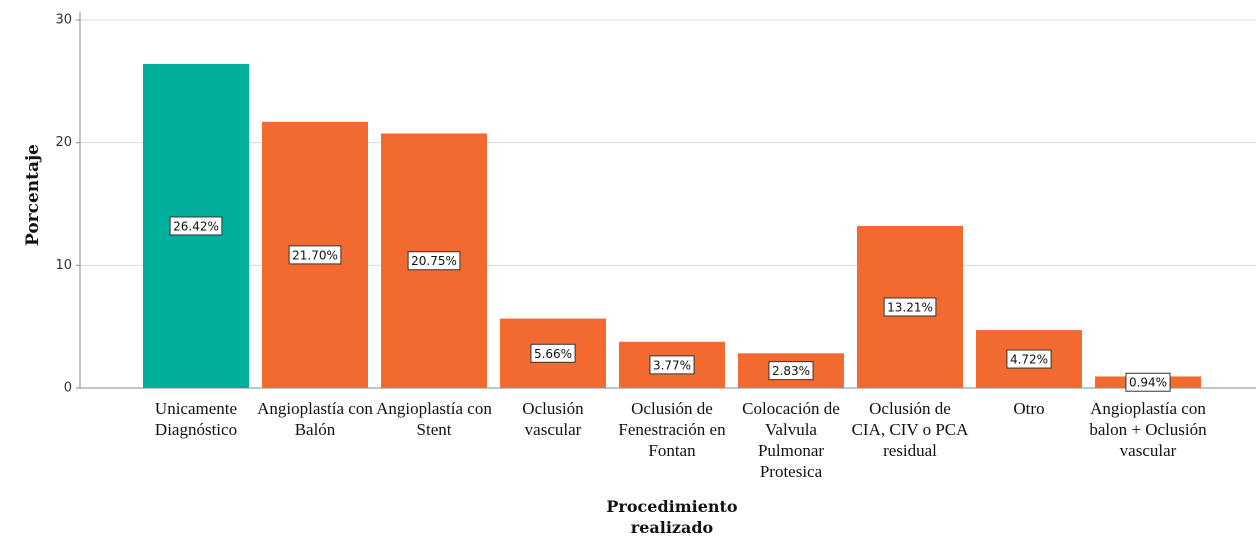  Describe the element at coordinates (791, 440) in the screenshot. I see `x-tick-label: Colocación de Valvula Pulmonar Protesica` at that location.